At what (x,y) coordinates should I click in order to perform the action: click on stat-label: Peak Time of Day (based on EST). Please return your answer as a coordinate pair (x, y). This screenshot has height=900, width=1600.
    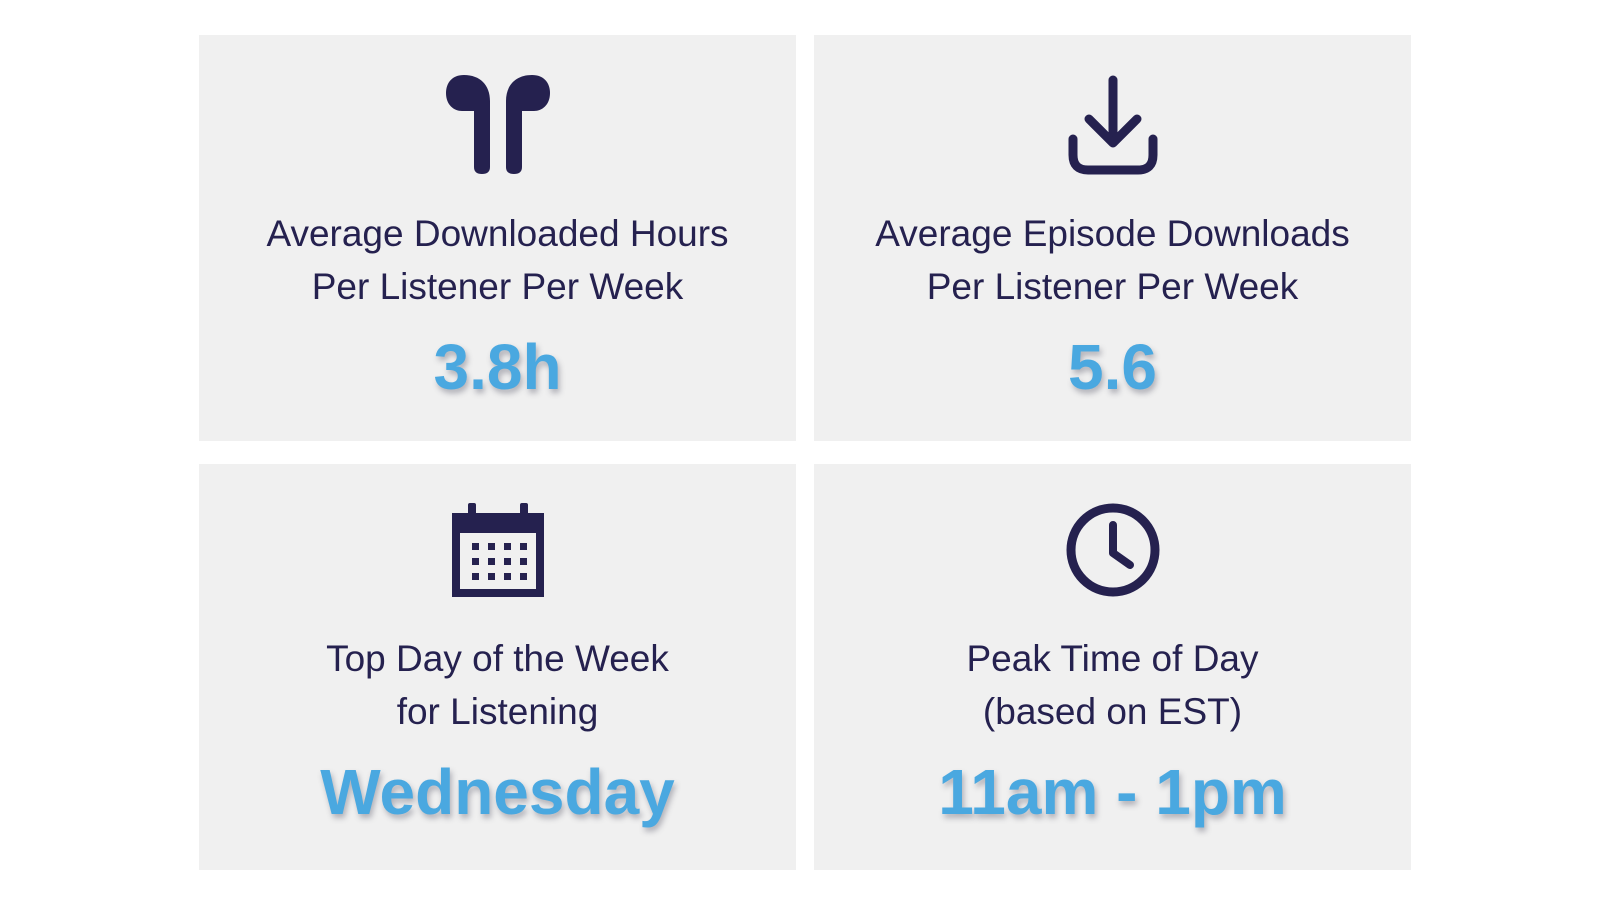
    Looking at the image, I should click on (1112, 685).